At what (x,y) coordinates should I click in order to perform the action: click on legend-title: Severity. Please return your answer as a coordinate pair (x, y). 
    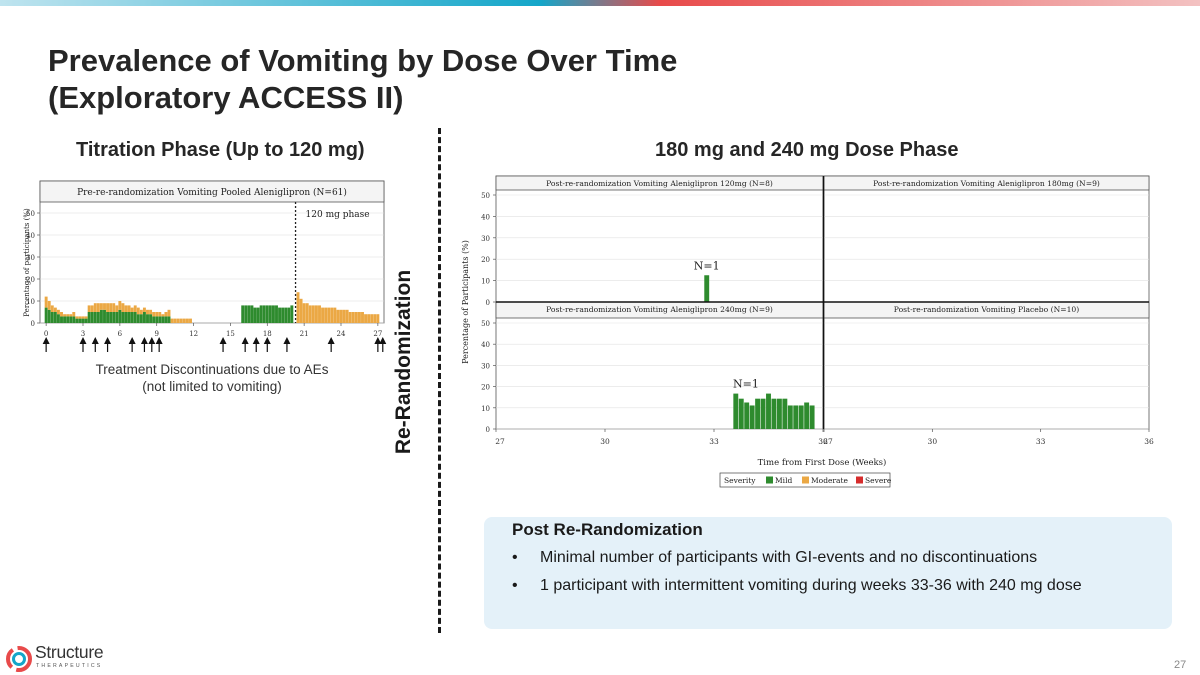
    Looking at the image, I should click on (740, 480).